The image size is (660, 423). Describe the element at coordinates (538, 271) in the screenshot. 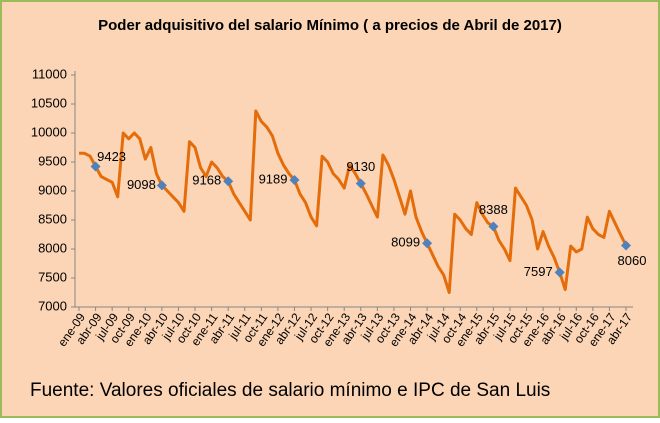

I see `data-label: 7597` at that location.